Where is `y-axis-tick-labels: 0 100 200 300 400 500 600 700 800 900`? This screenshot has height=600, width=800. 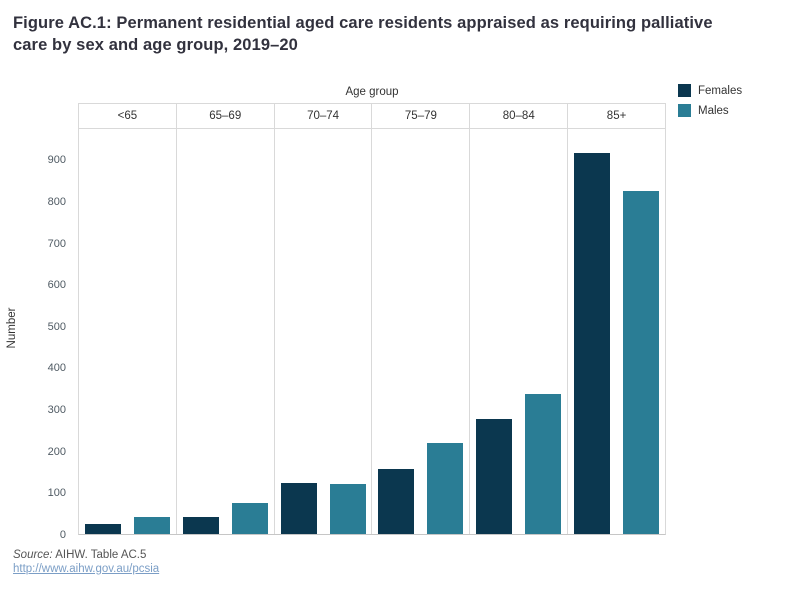
y-axis-tick-labels: 0 100 200 300 400 500 600 700 800 900 is located at coordinates (36, 335).